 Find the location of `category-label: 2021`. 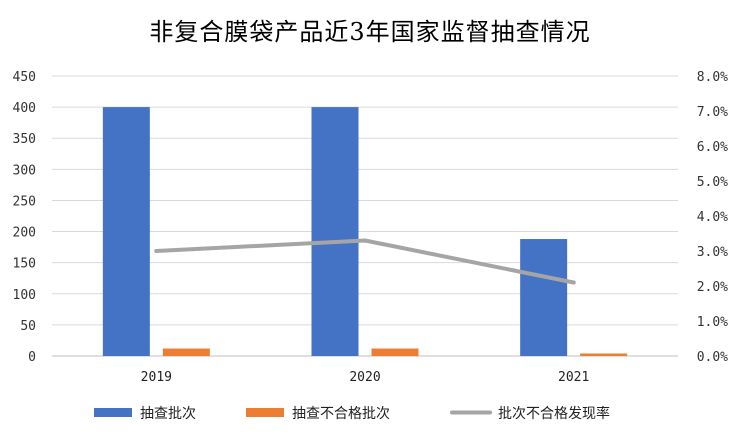

category-label: 2021 is located at coordinates (573, 377).